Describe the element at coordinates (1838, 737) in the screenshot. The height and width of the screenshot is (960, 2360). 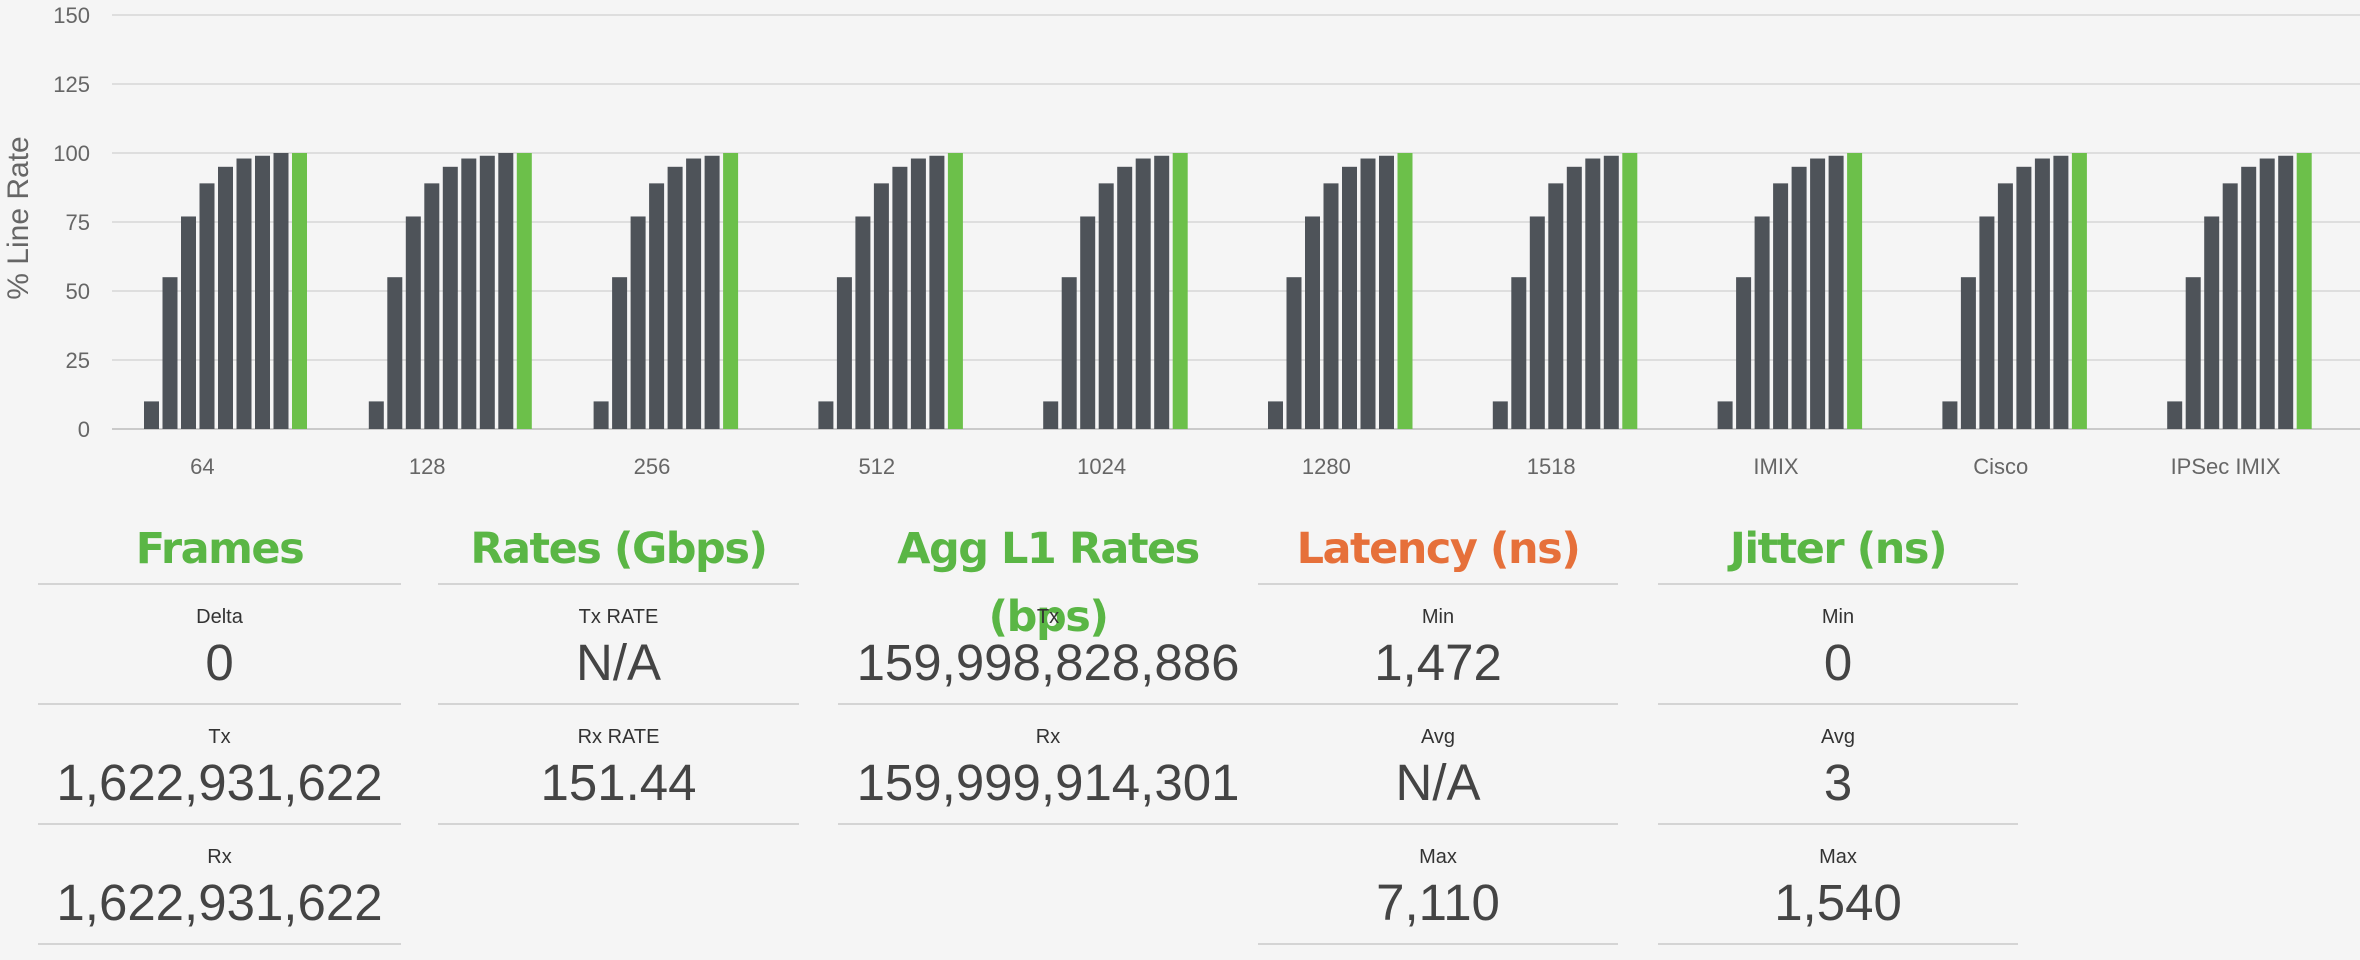
I see `jitter-avg-label: Avg` at that location.